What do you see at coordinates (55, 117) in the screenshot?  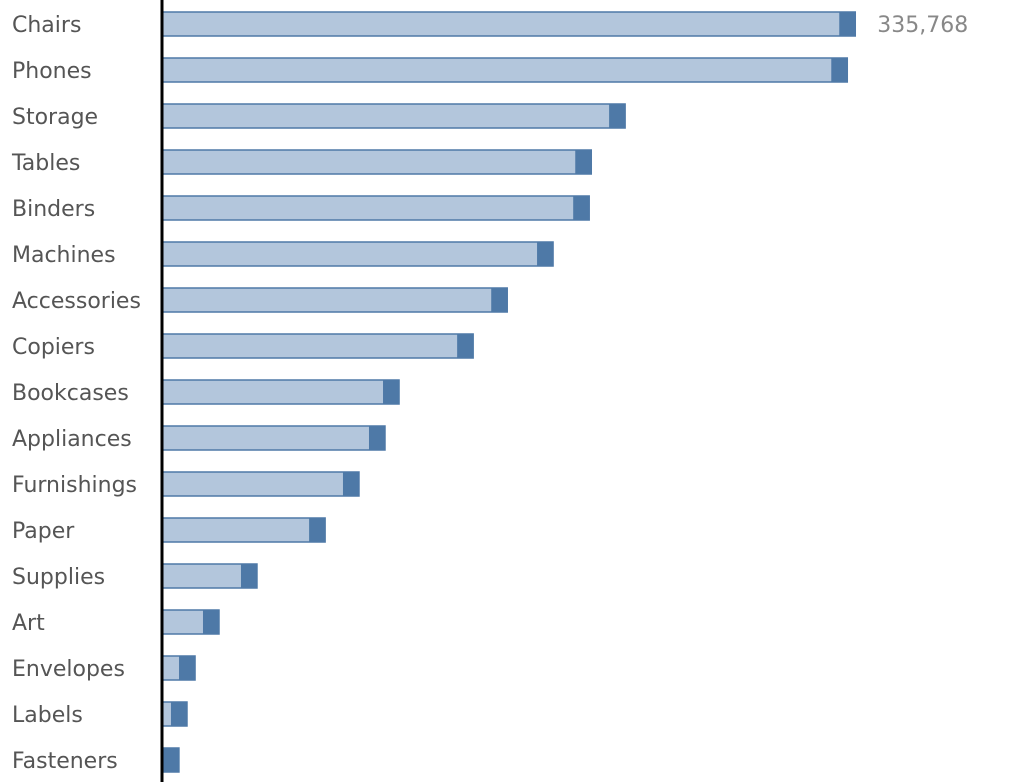 I see `category-label: Storage` at bounding box center [55, 117].